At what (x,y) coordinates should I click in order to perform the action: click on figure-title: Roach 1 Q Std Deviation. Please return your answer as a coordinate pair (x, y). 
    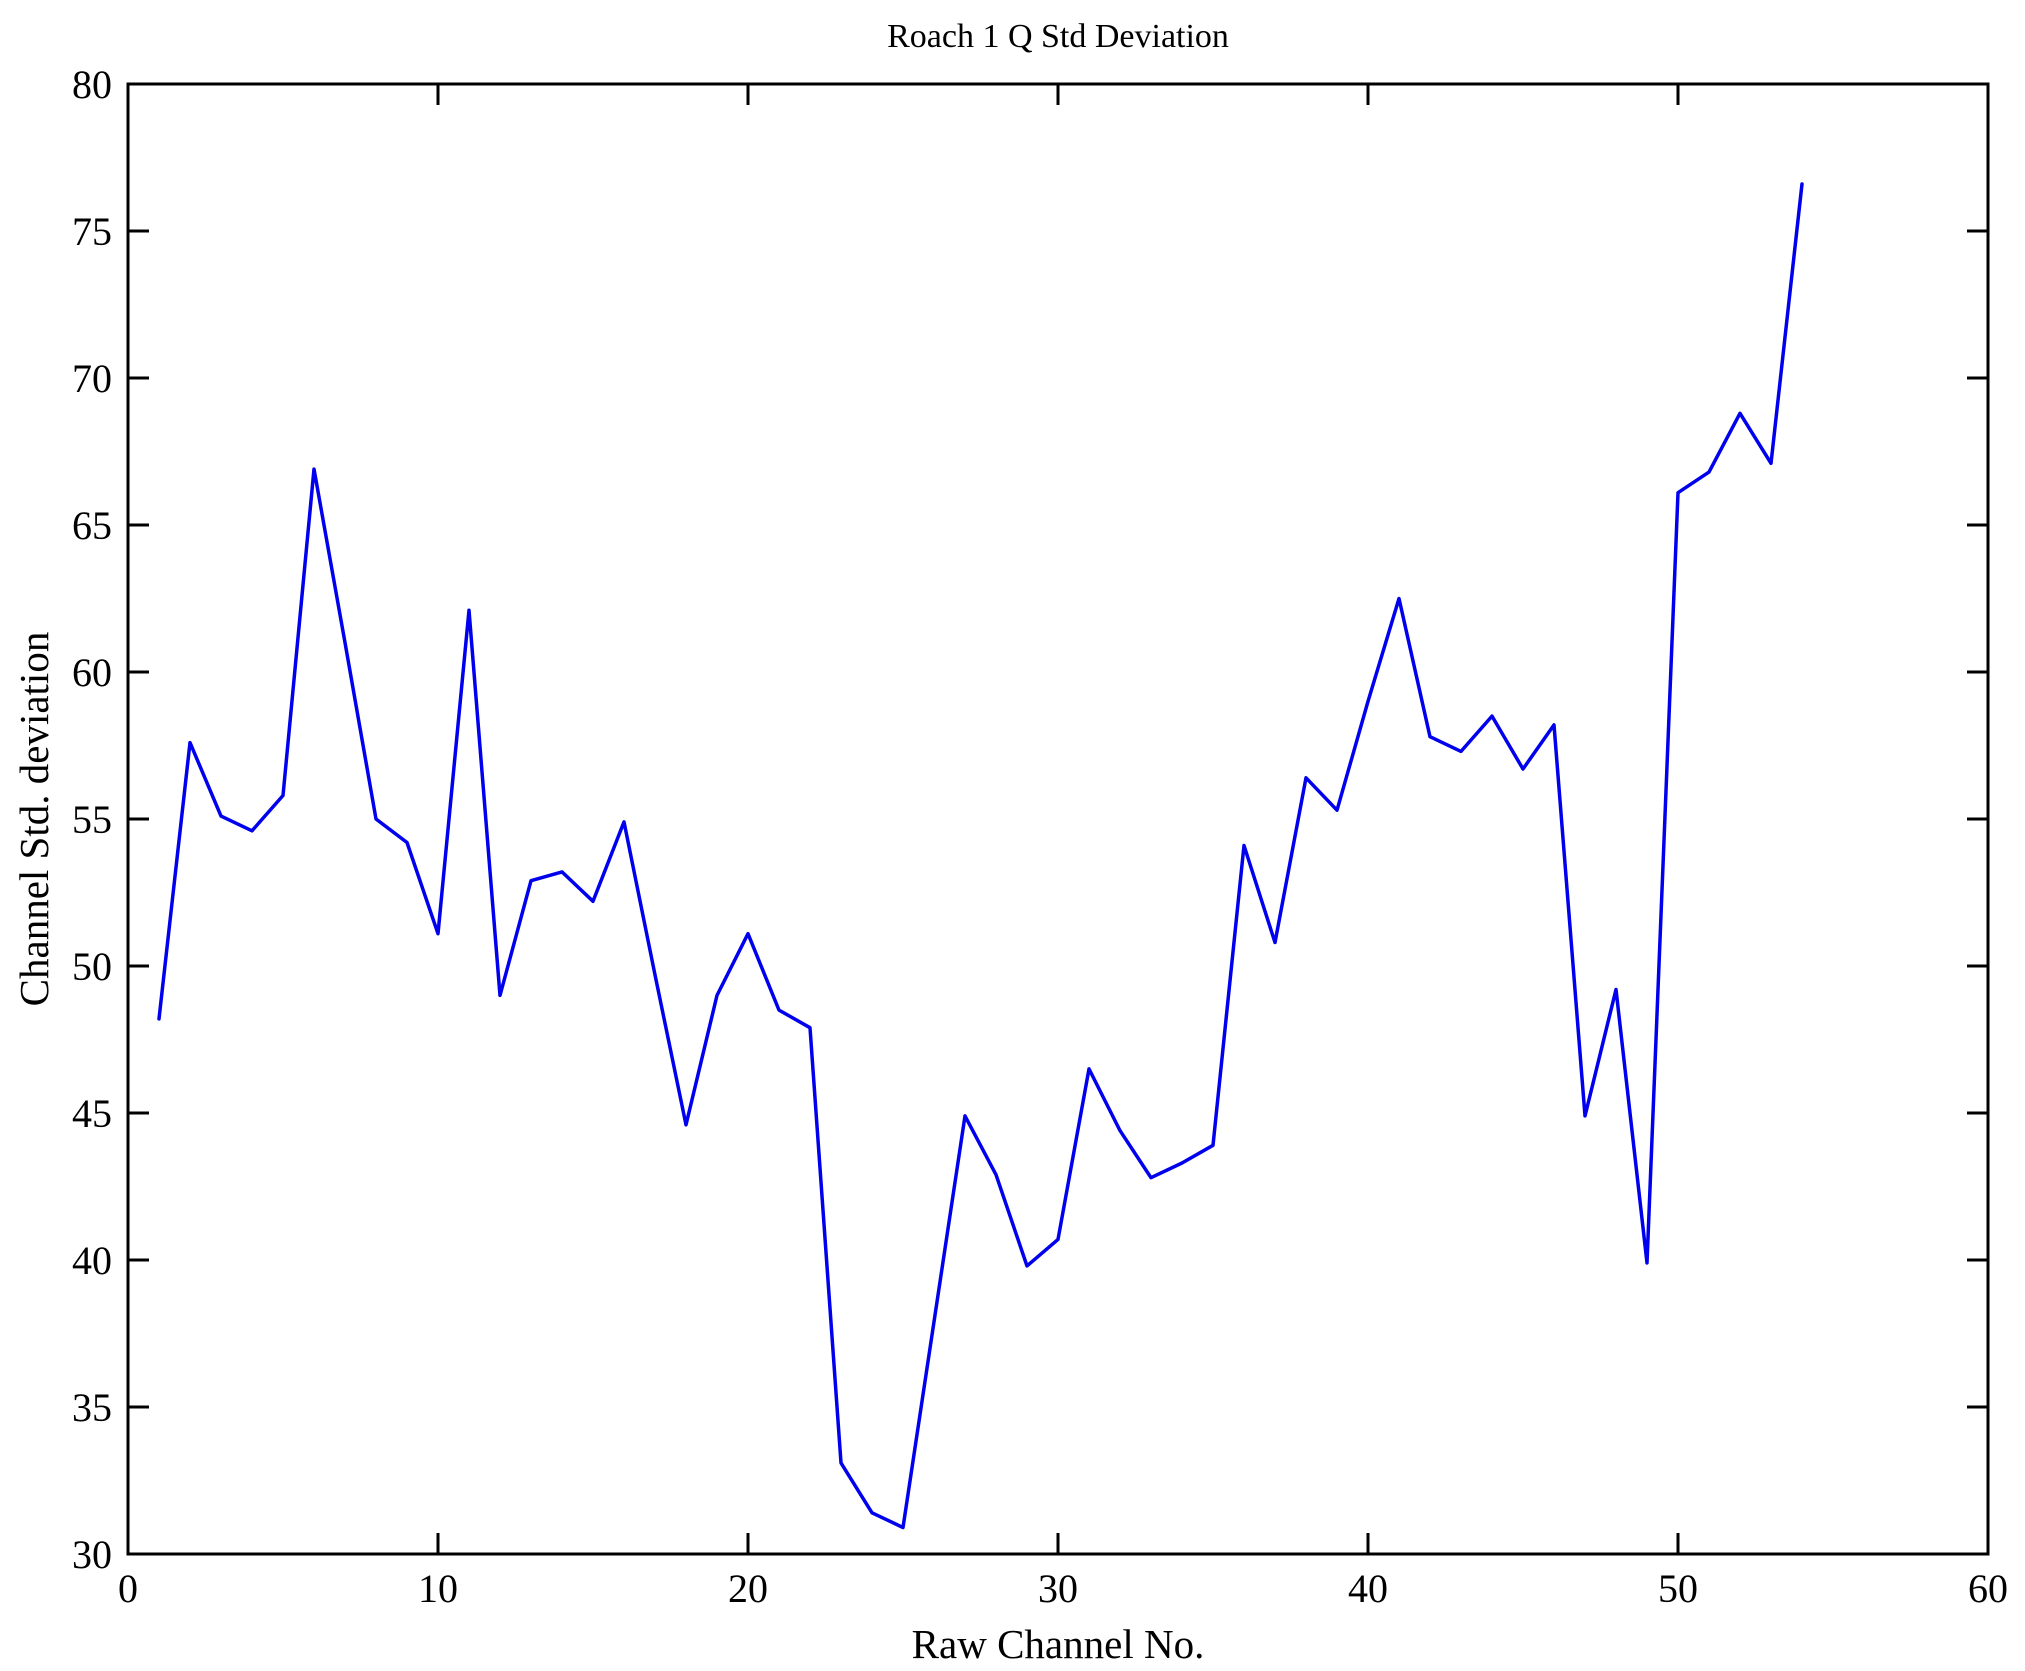
    Looking at the image, I should click on (1058, 36).